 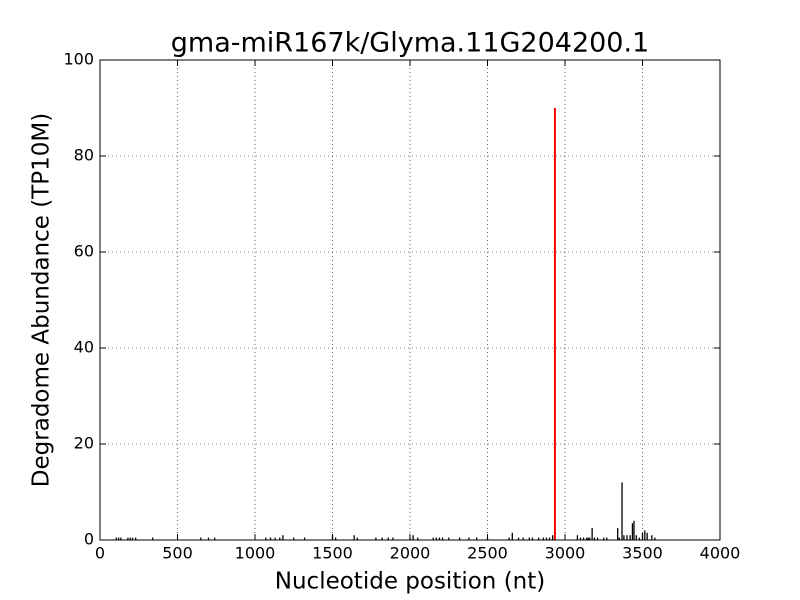 I want to click on x-tick-label: 2500, so click(x=487, y=553).